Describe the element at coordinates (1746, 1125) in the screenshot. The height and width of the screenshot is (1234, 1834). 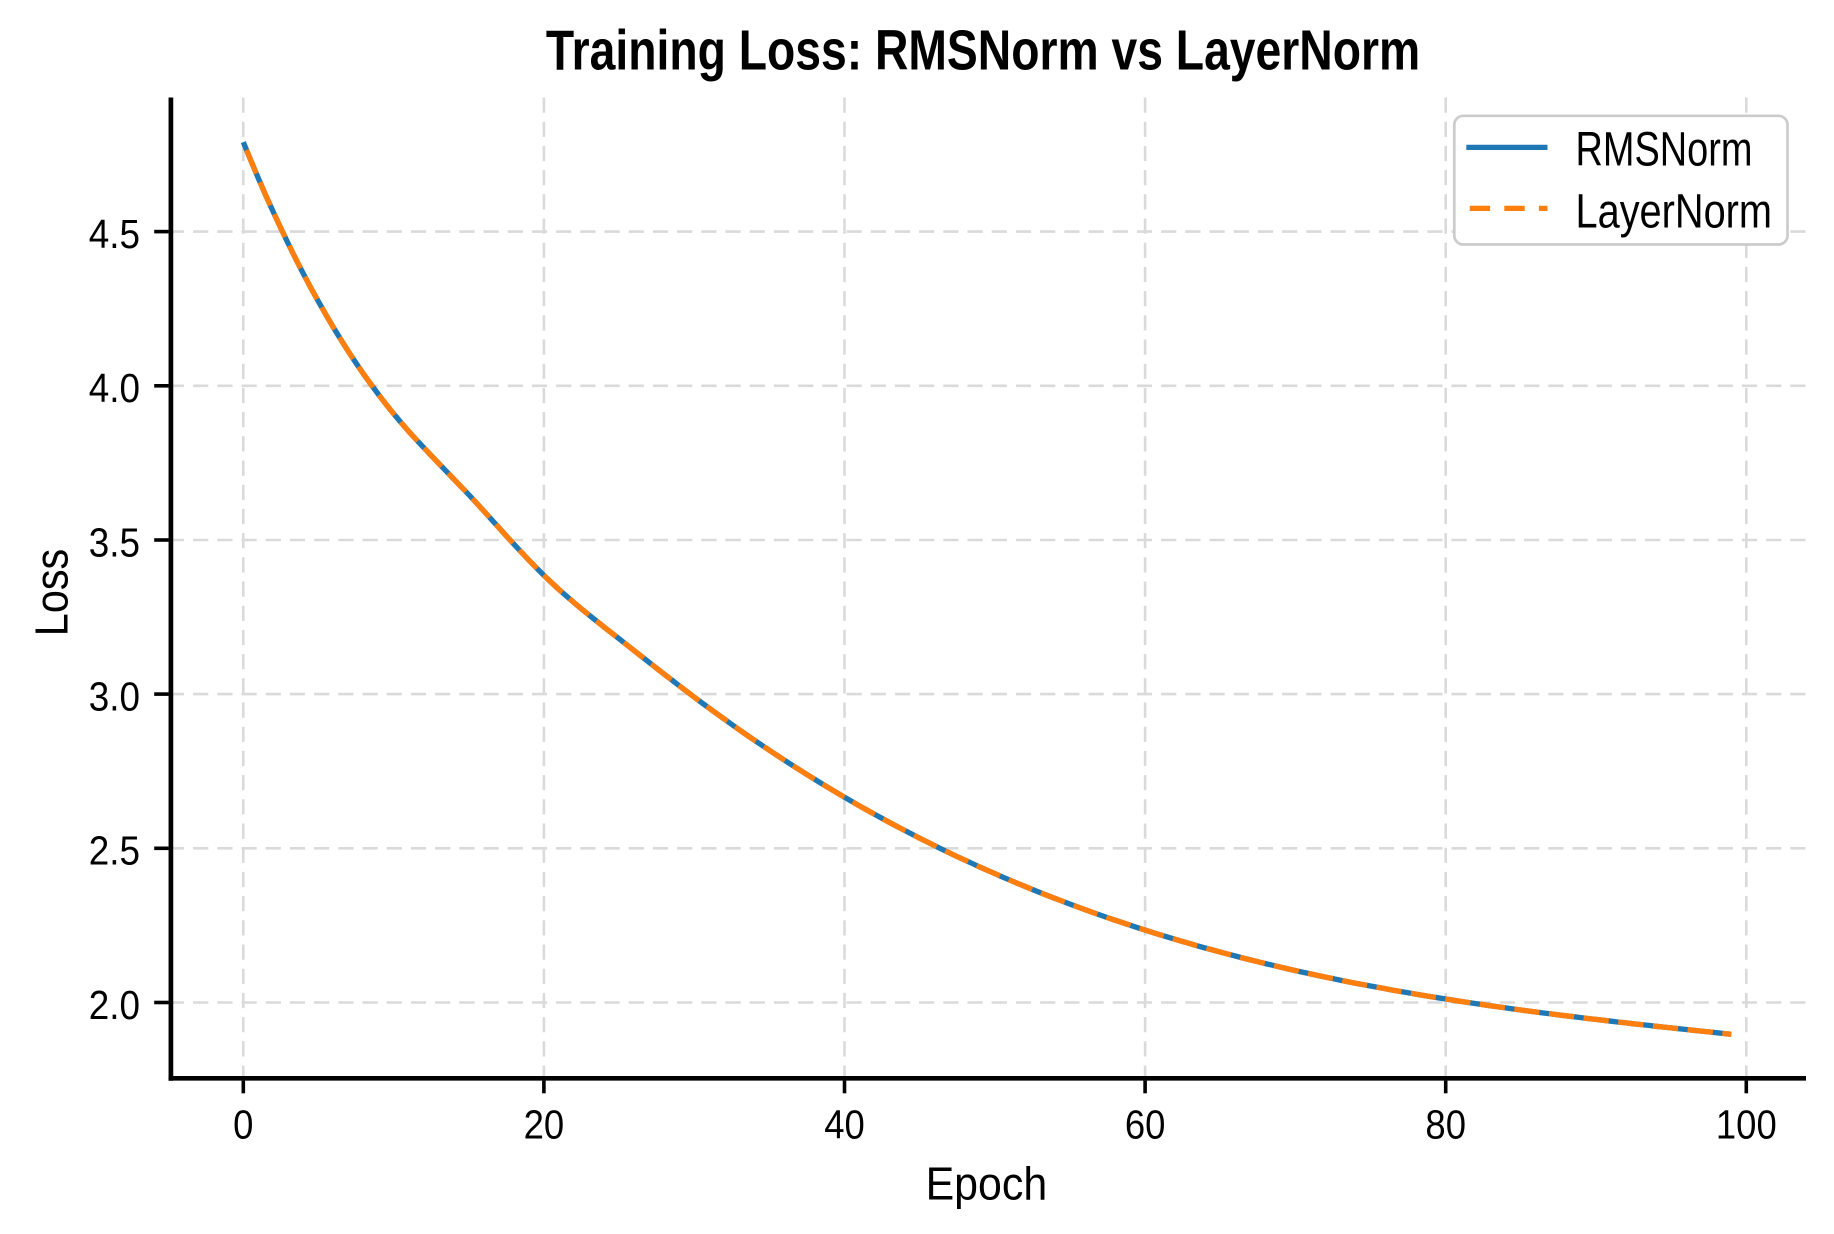
I see `svg-text: 100` at that location.